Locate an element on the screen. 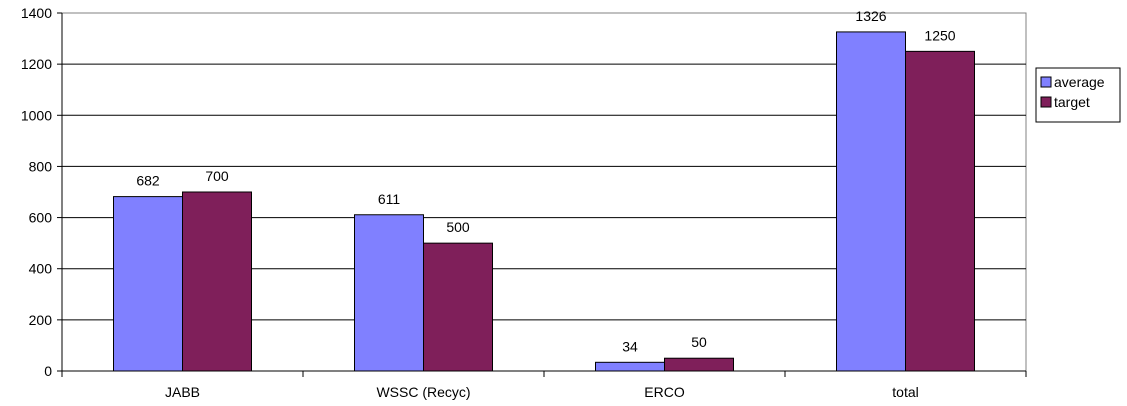 The height and width of the screenshot is (406, 1127). data-label: 1250 is located at coordinates (939, 35).